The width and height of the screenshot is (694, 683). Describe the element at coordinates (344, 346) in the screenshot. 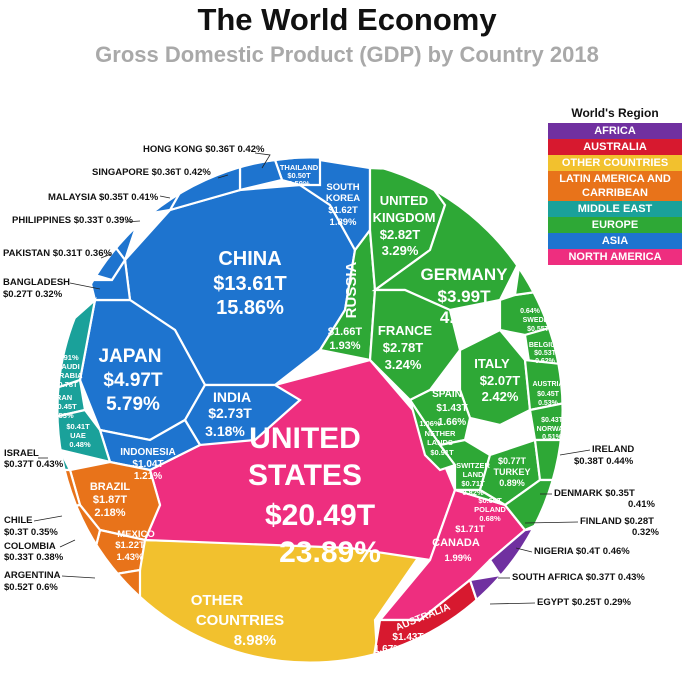

I see `label-russia-val-2: 1.93%` at that location.